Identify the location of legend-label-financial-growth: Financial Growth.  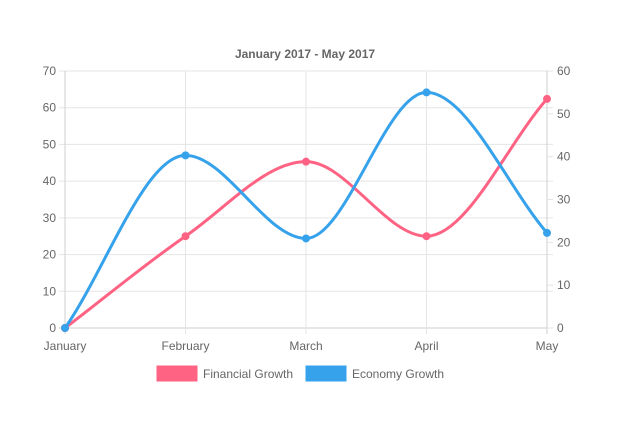
(248, 374).